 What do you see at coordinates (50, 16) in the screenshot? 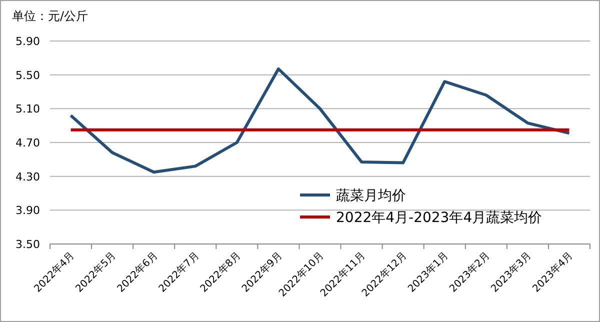
I see `y-axis-title: 单位：元/公斤` at bounding box center [50, 16].